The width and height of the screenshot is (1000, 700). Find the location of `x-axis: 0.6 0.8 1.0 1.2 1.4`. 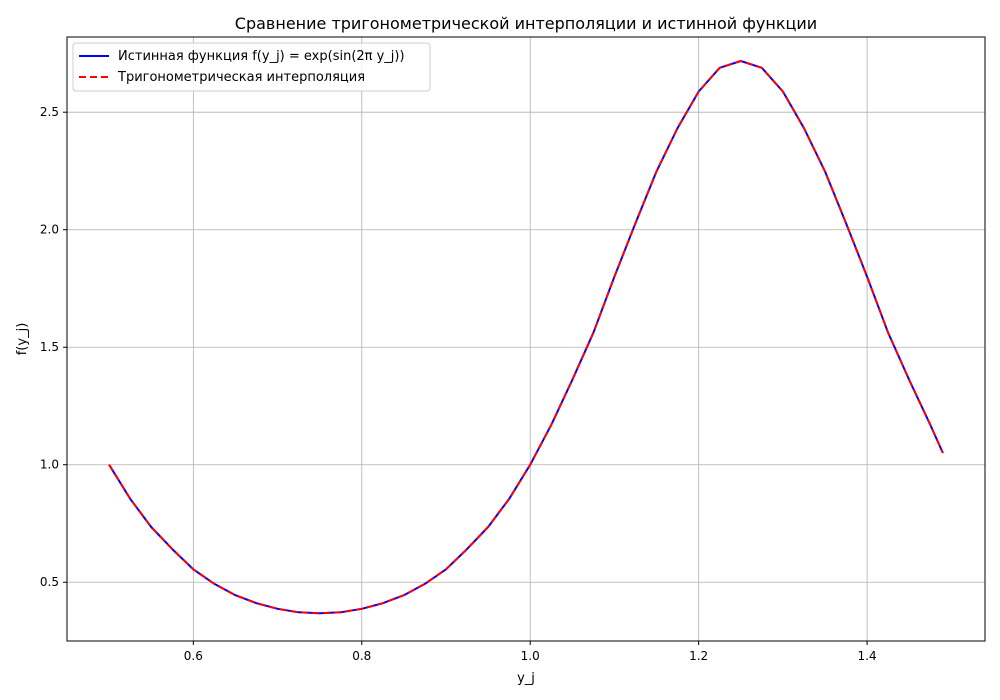

x-axis: 0.6 0.8 1.0 1.2 1.4 is located at coordinates (530, 652).